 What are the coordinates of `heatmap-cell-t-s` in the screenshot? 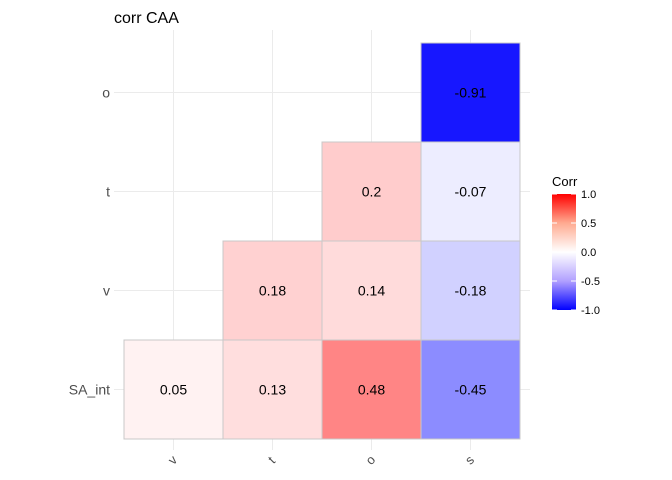 It's located at (470, 191).